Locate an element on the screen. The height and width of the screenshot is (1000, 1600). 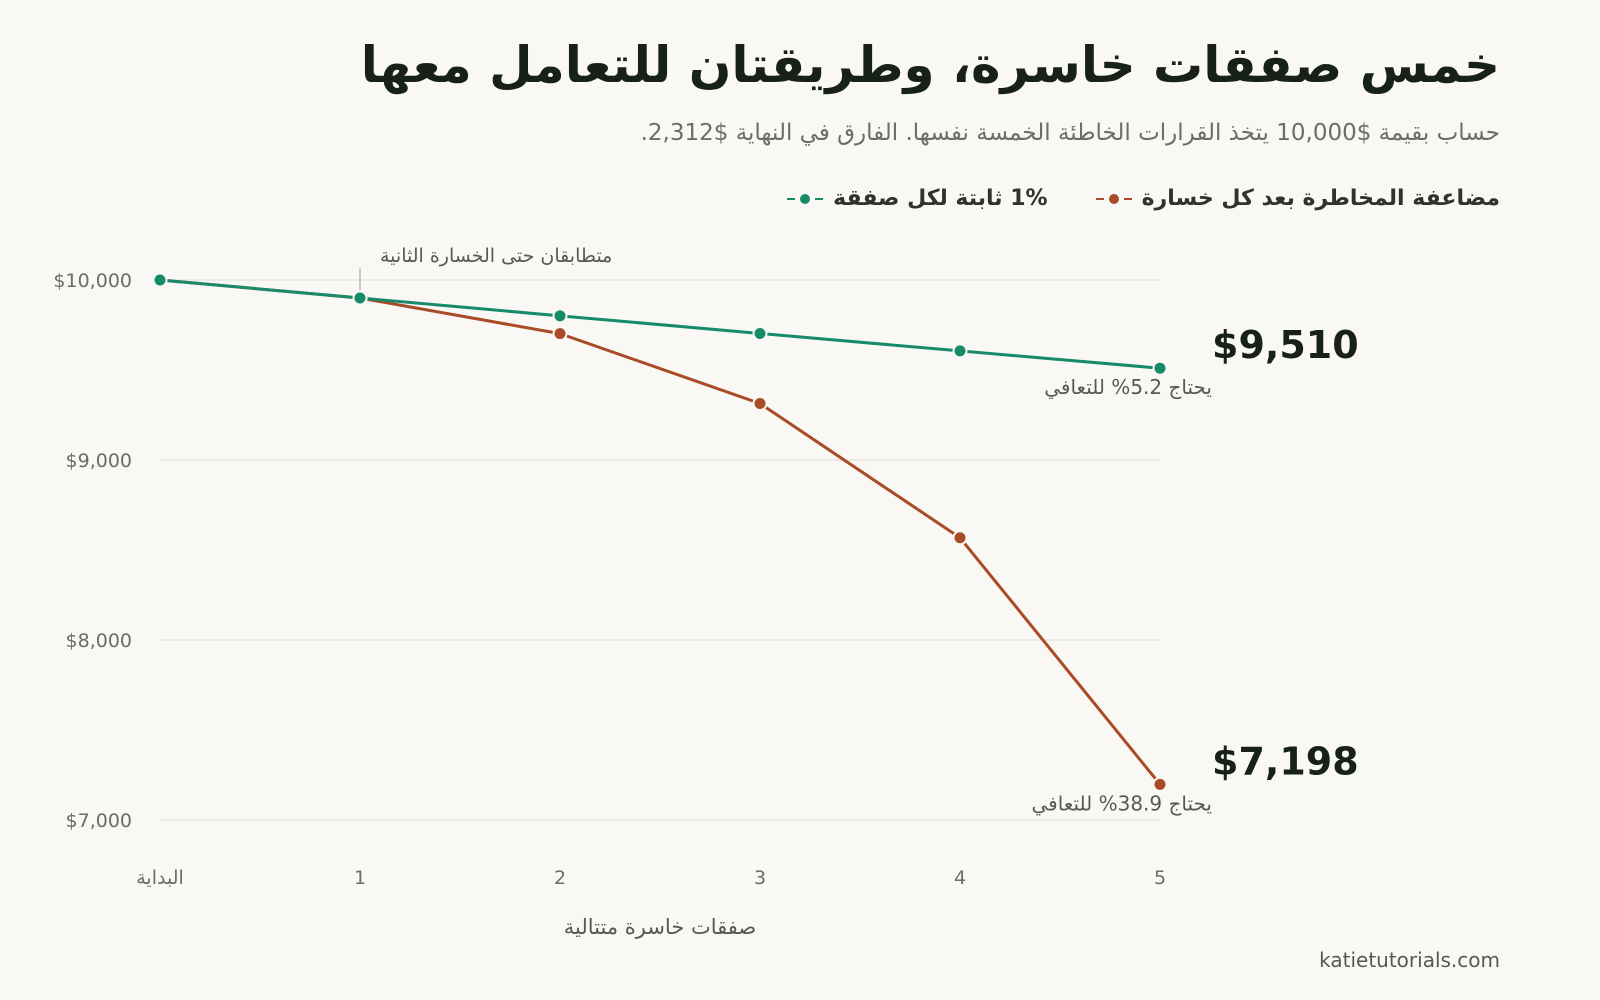
legend-swatch-fixed-risk is located at coordinates (805, 199).